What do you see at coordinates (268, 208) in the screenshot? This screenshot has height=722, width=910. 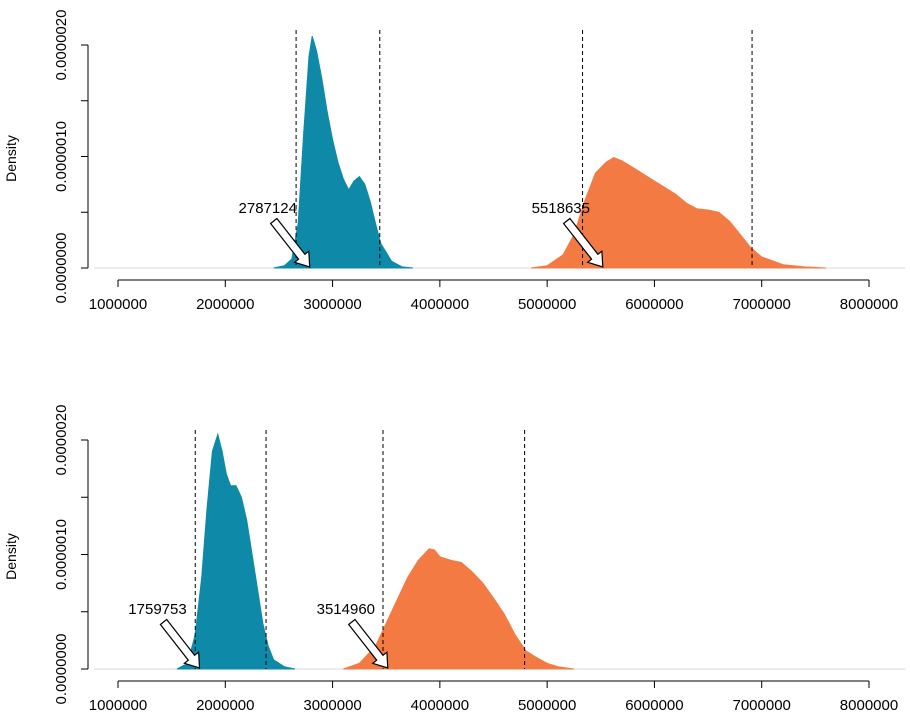 I see `annotation-label-1: 2787124` at bounding box center [268, 208].